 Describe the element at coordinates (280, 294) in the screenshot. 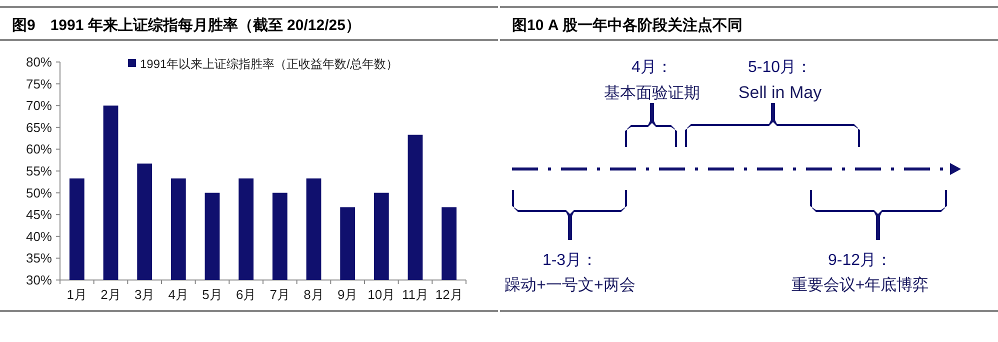

I see `x-tick-label: 7月` at that location.